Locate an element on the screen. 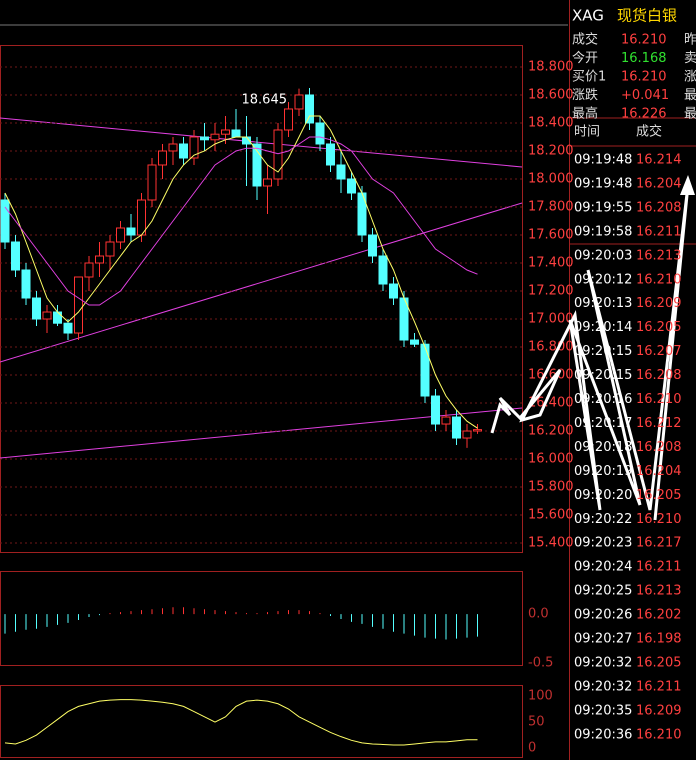 Image resolution: width=696 pixels, height=760 pixels. y-tick-label: 15.600 is located at coordinates (551, 515).